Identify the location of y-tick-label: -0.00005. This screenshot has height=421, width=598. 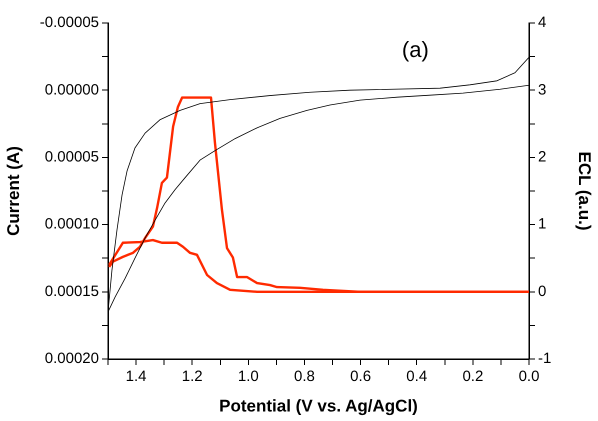
(69, 23).